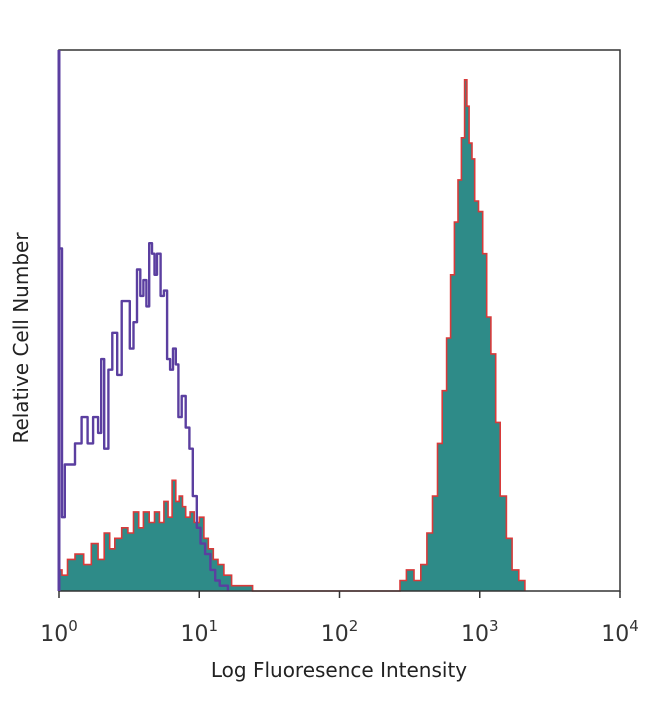 This screenshot has width=650, height=704. I want to click on x-tick-label: 10⁴, so click(620, 632).